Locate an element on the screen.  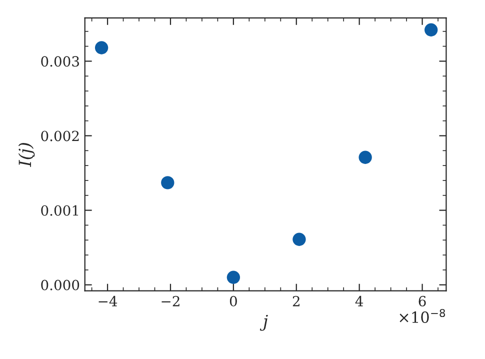
y-tick-label: 0.002 is located at coordinates (60, 136).